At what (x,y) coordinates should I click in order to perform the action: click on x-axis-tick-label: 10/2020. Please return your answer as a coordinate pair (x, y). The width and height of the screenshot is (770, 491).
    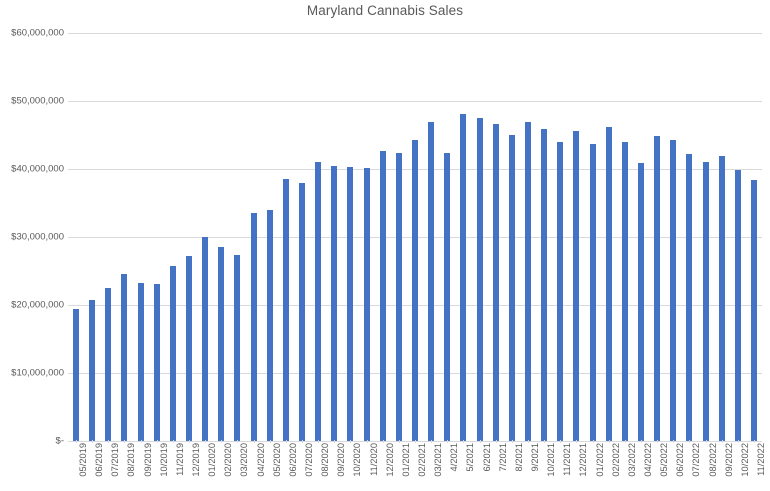
    Looking at the image, I should click on (357, 460).